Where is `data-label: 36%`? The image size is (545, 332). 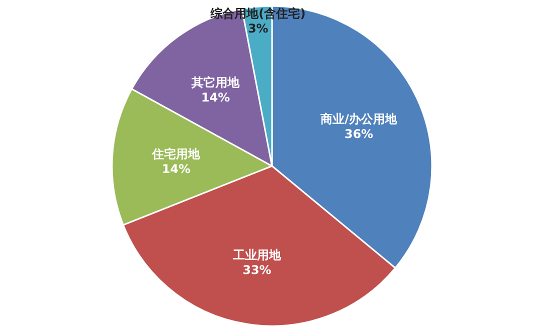
data-label: 36% is located at coordinates (359, 134).